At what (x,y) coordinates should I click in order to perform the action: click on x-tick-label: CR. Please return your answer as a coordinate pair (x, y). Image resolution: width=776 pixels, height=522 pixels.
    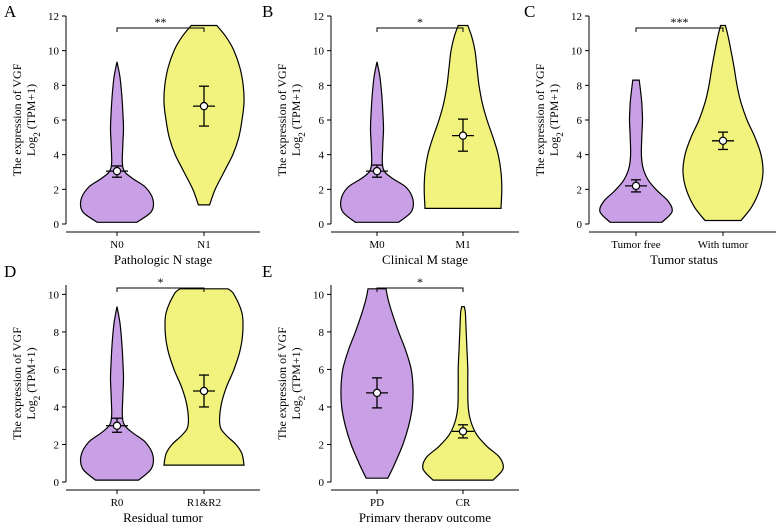
    Looking at the image, I should click on (463, 503).